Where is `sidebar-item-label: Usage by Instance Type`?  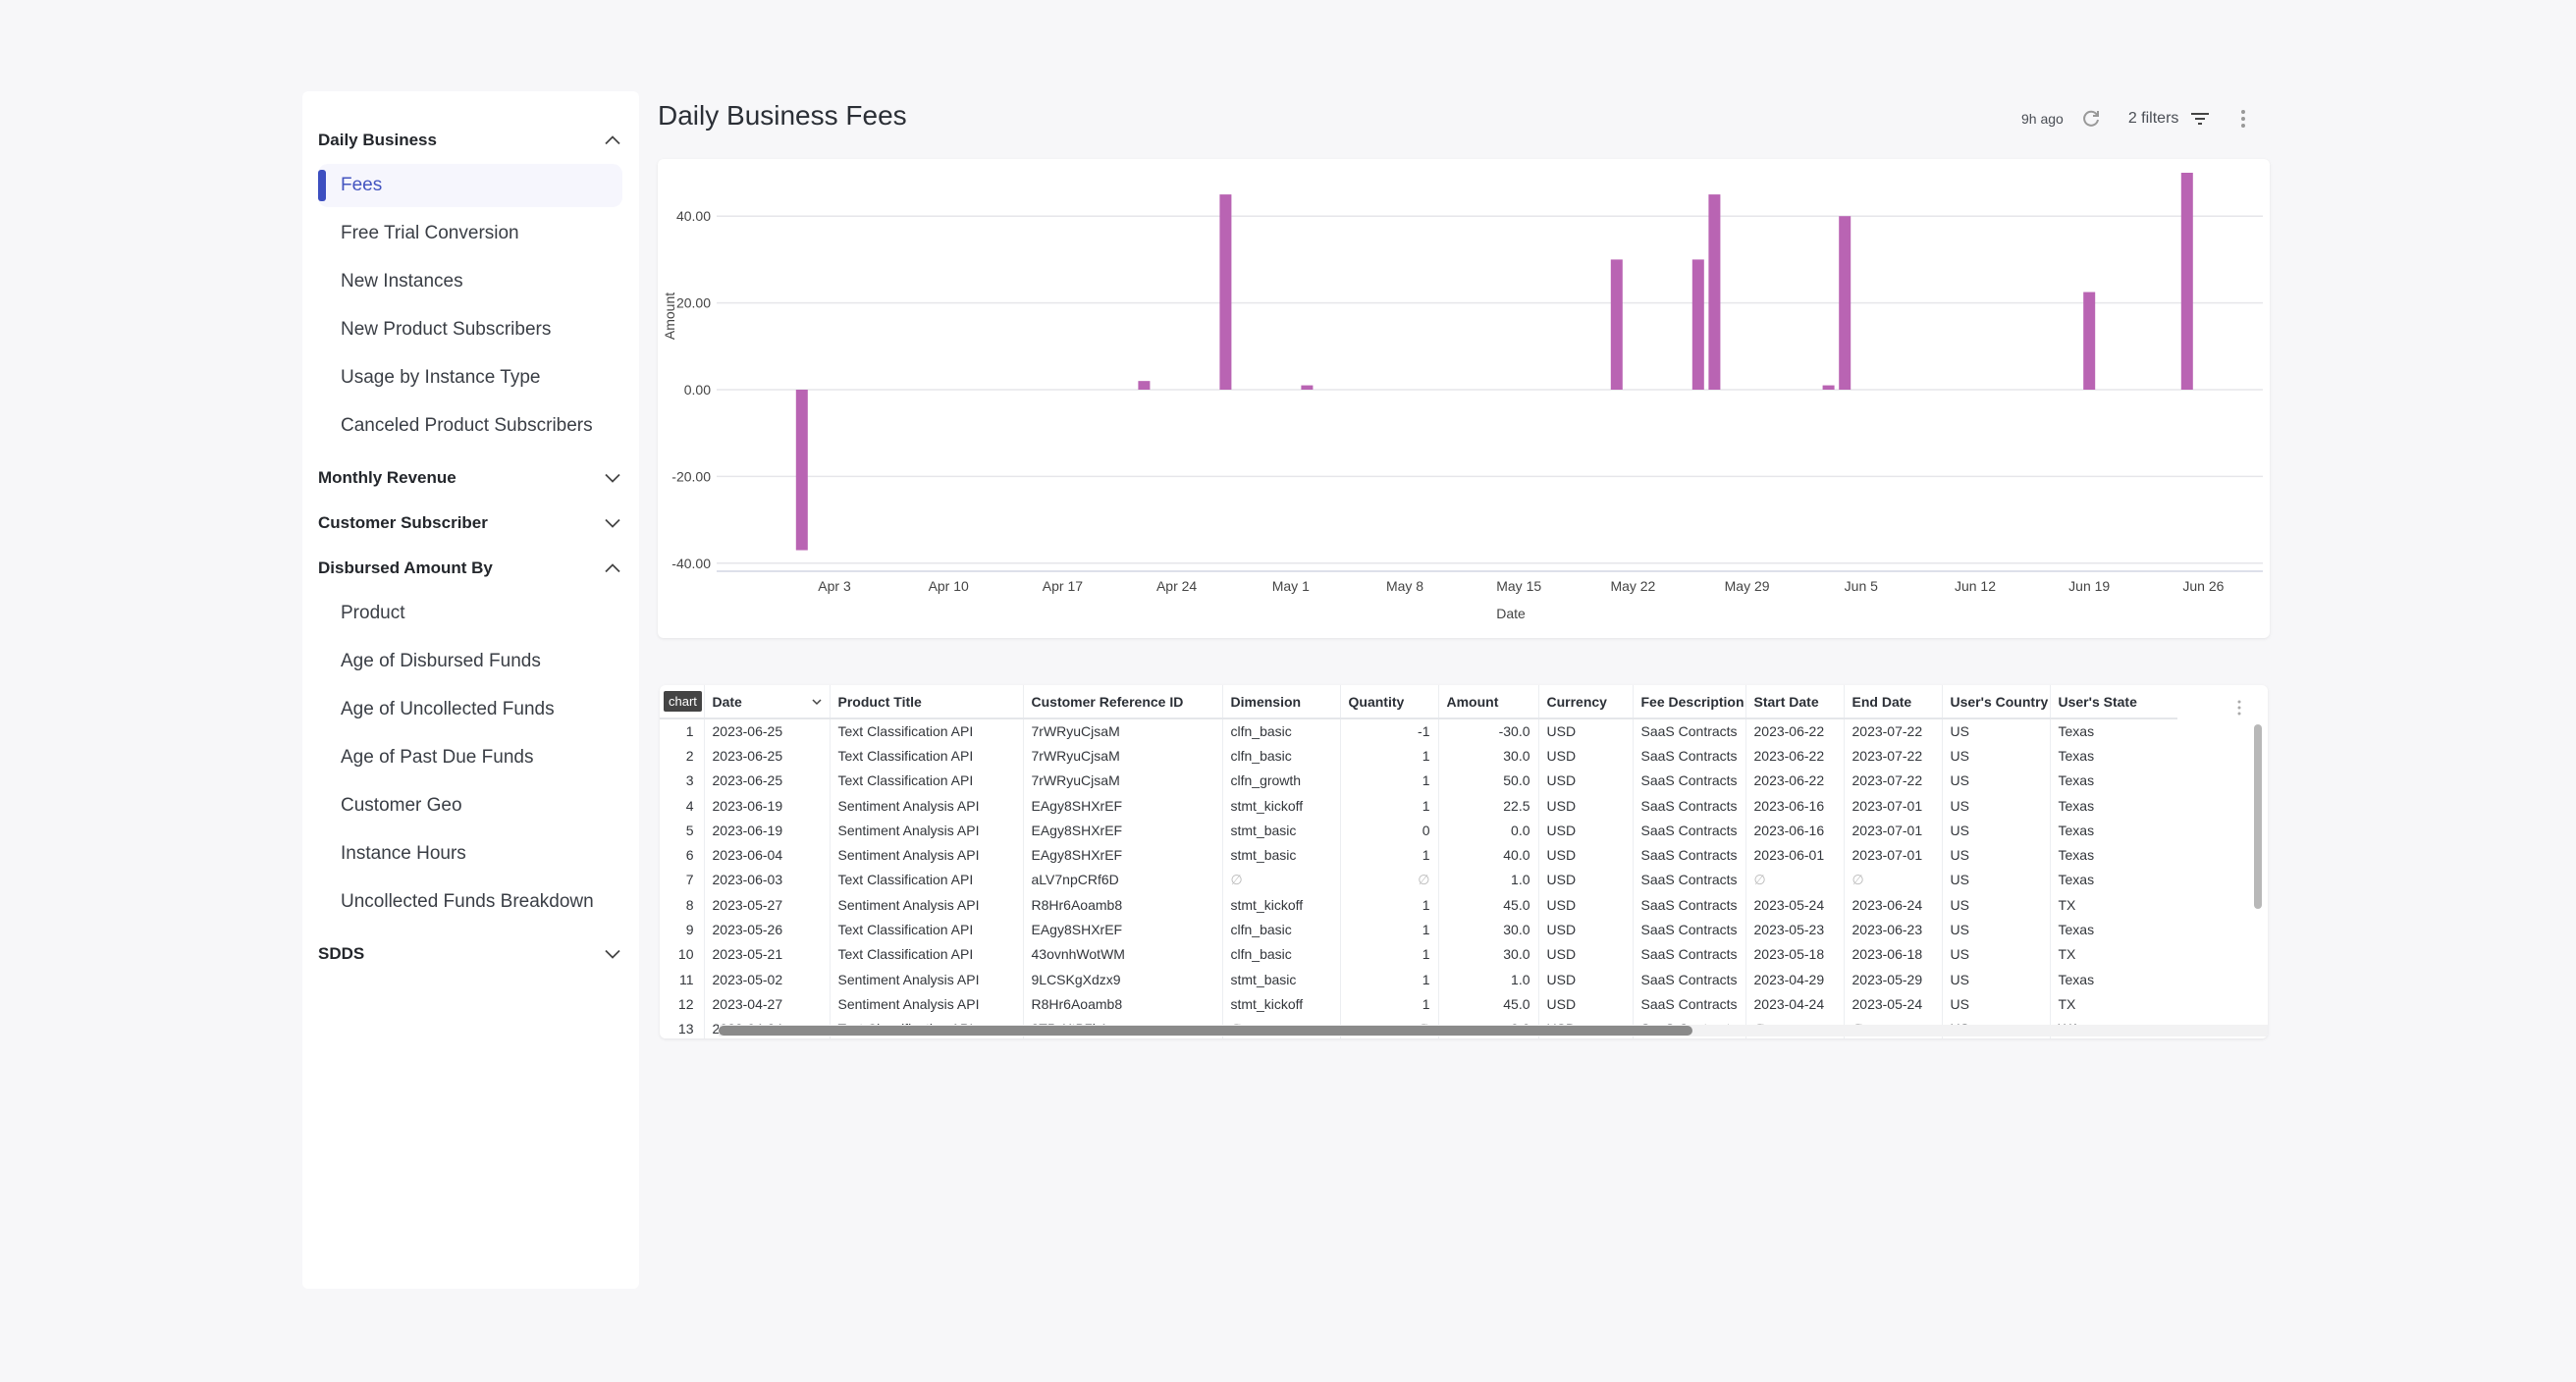
sidebar-item-label: Usage by Instance Type is located at coordinates (441, 377).